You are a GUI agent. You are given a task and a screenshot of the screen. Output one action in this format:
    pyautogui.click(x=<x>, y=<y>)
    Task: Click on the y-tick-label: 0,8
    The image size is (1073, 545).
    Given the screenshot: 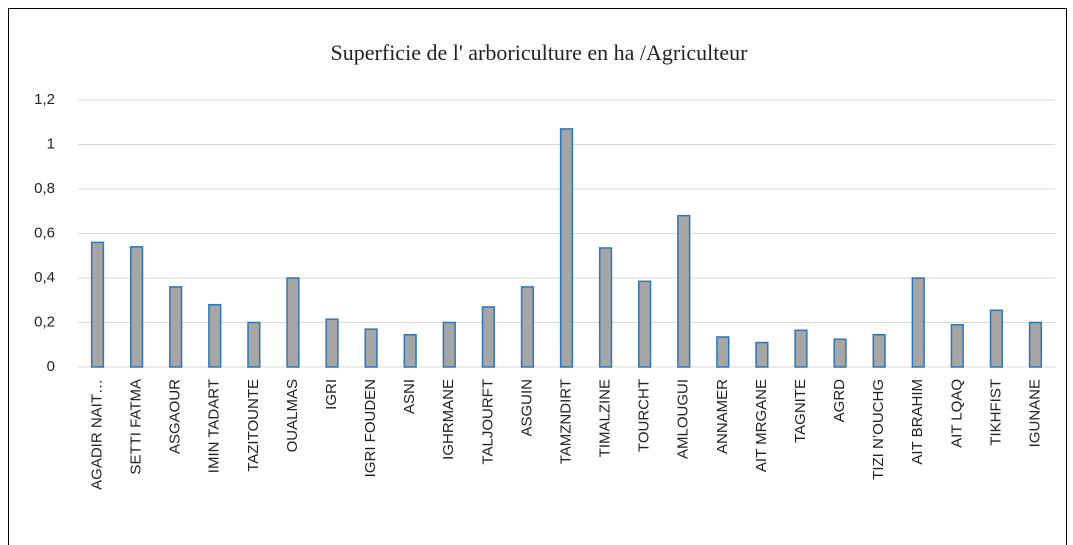 What is the action you would take?
    pyautogui.click(x=44, y=188)
    